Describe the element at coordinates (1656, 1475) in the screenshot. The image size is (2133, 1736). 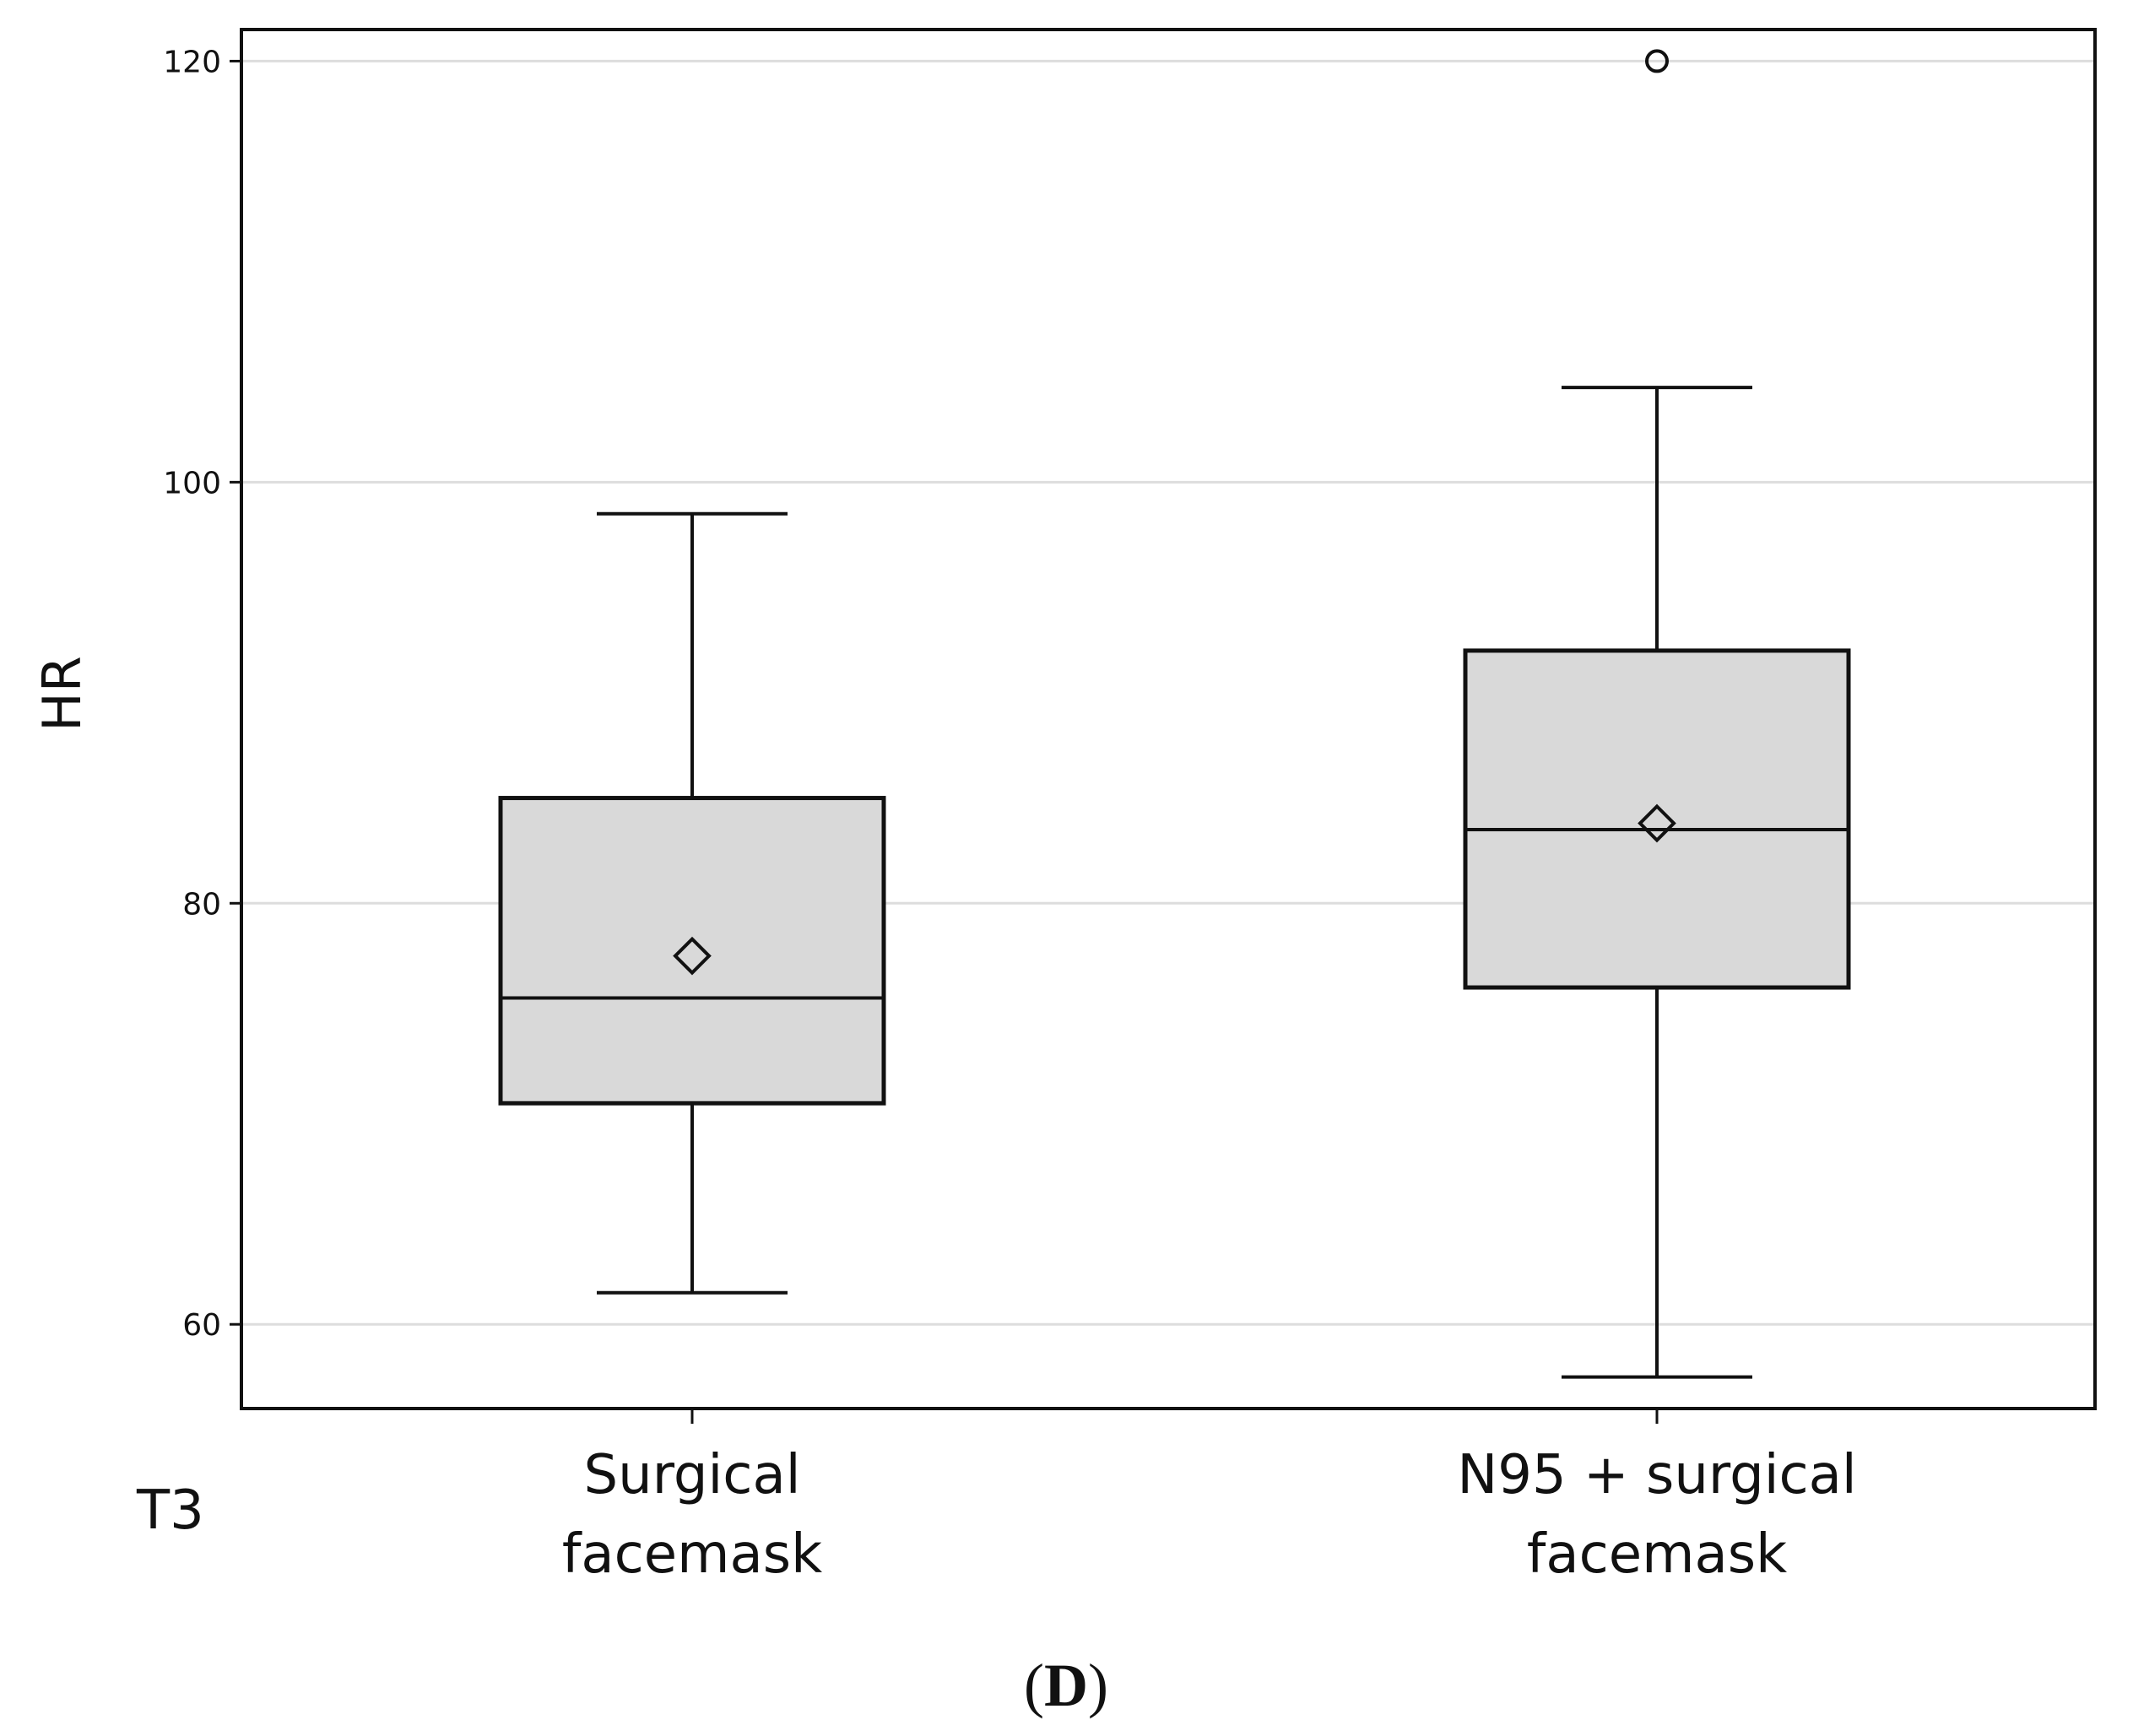
I see `x-category-label-line: N95 + surgical` at that location.